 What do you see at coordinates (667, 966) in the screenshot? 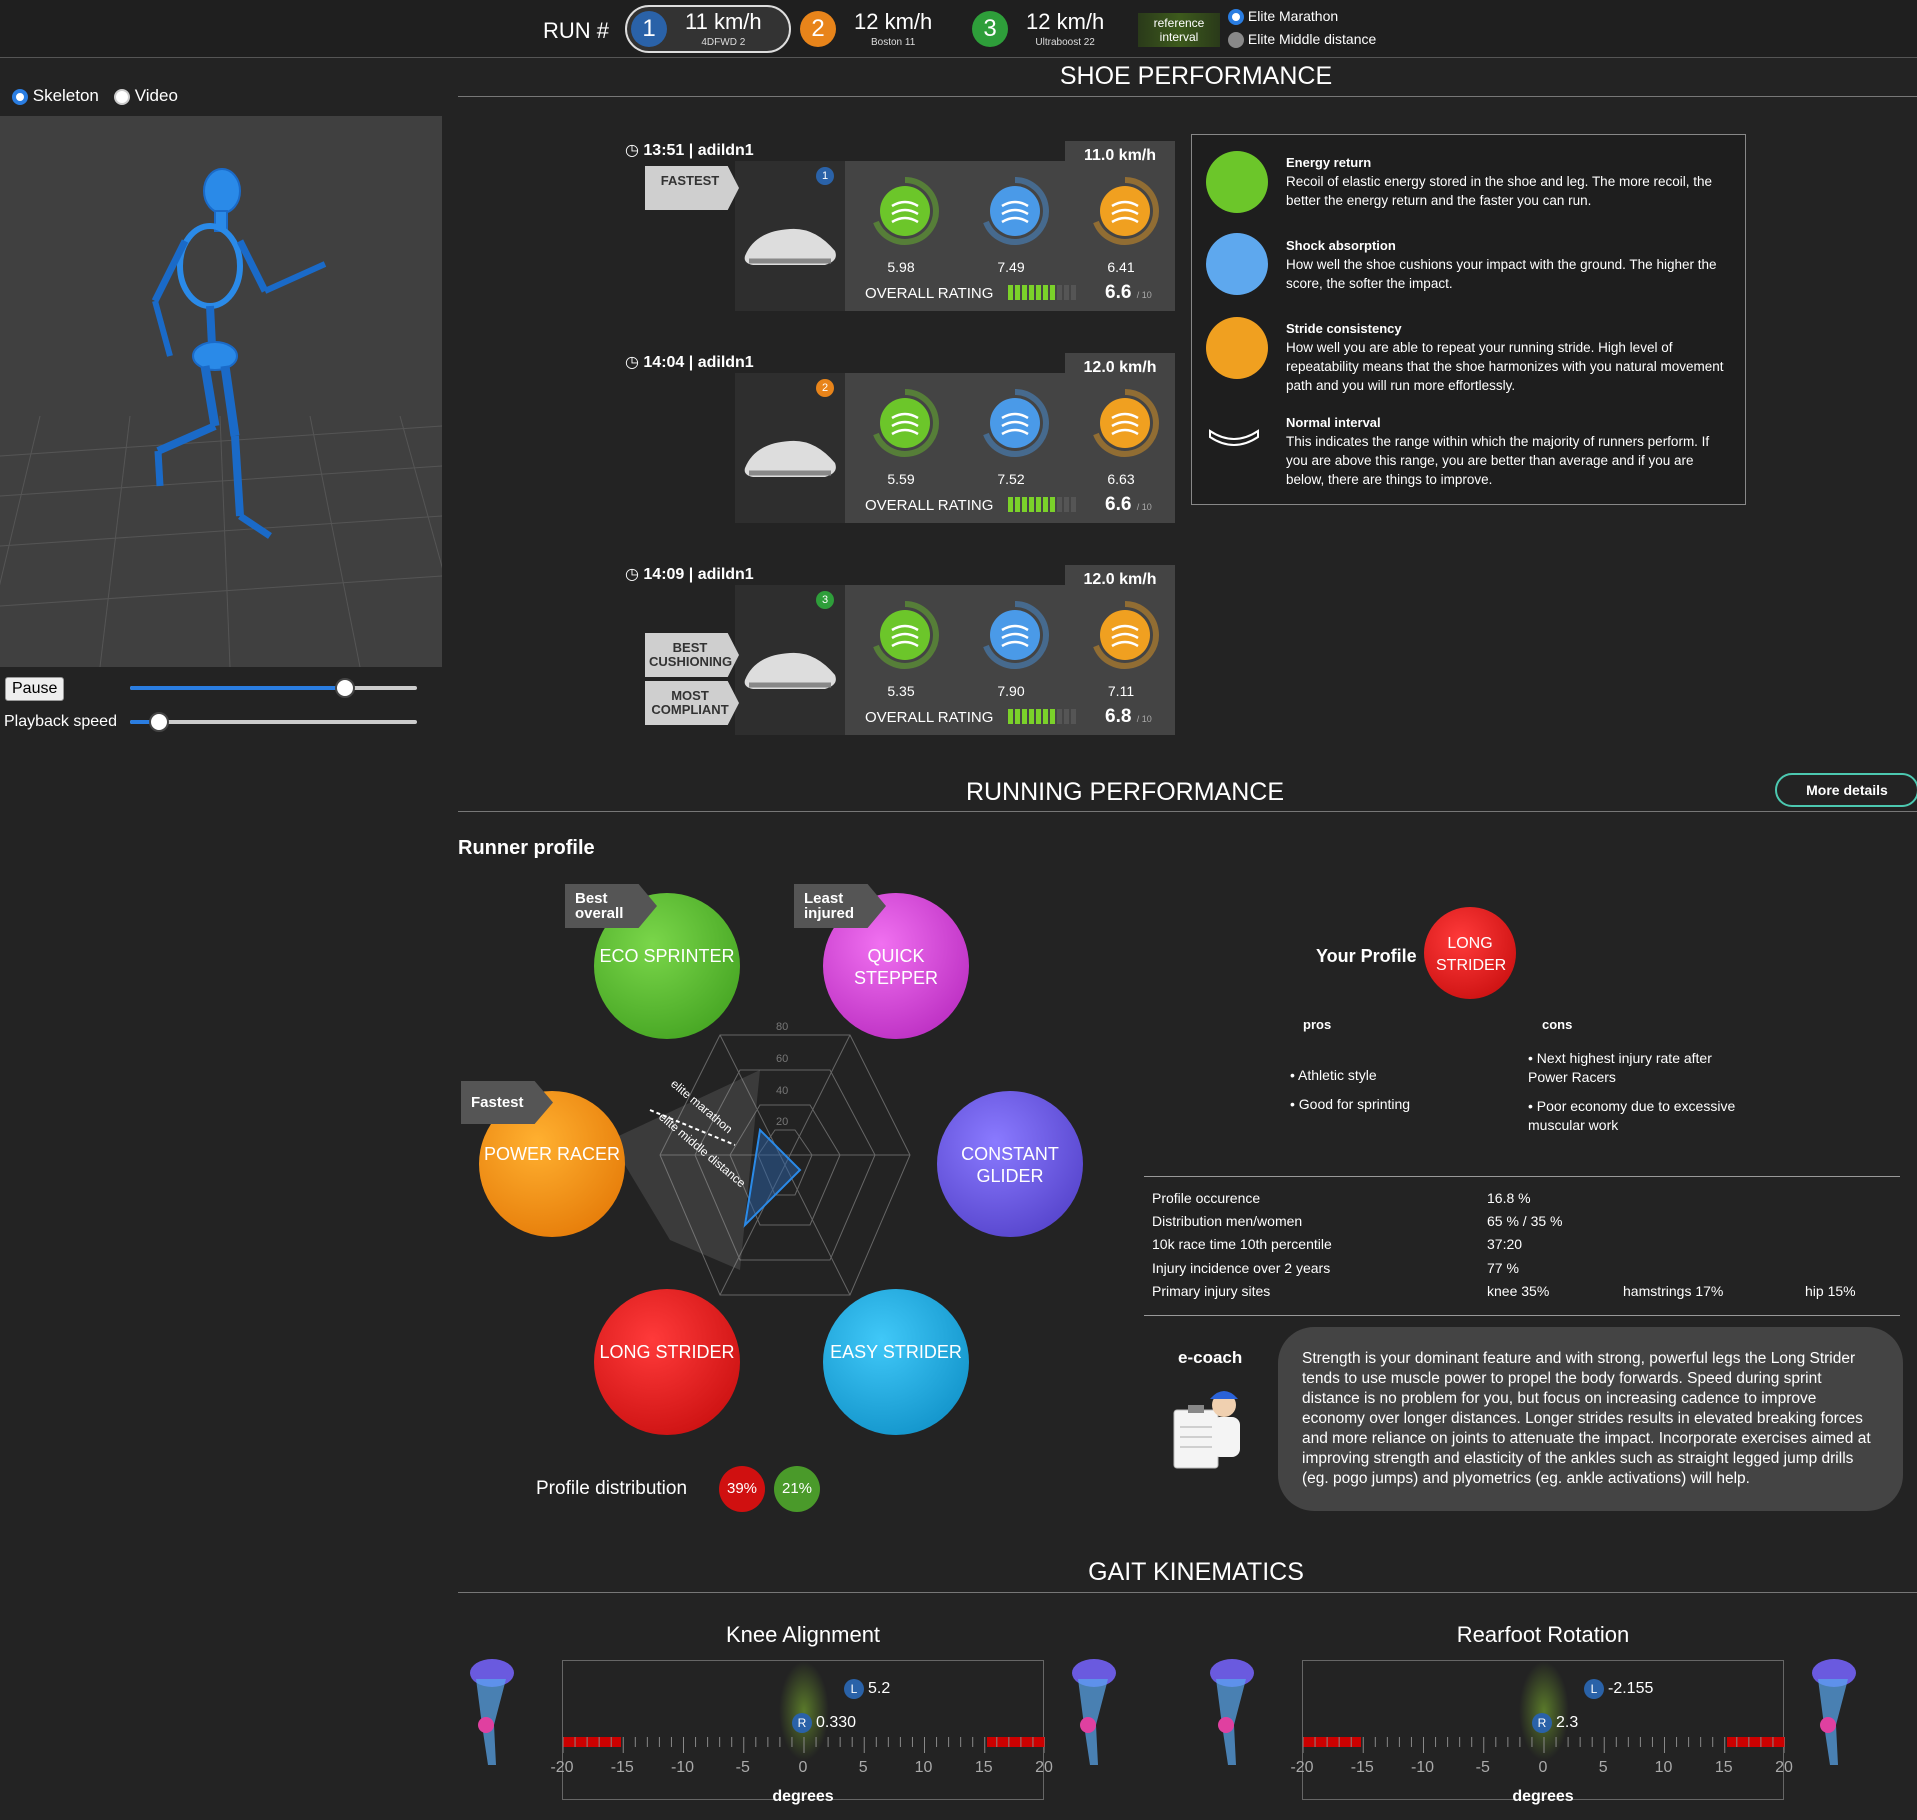
I see `profile-eco-sprinter: ECO SPRINTER` at bounding box center [667, 966].